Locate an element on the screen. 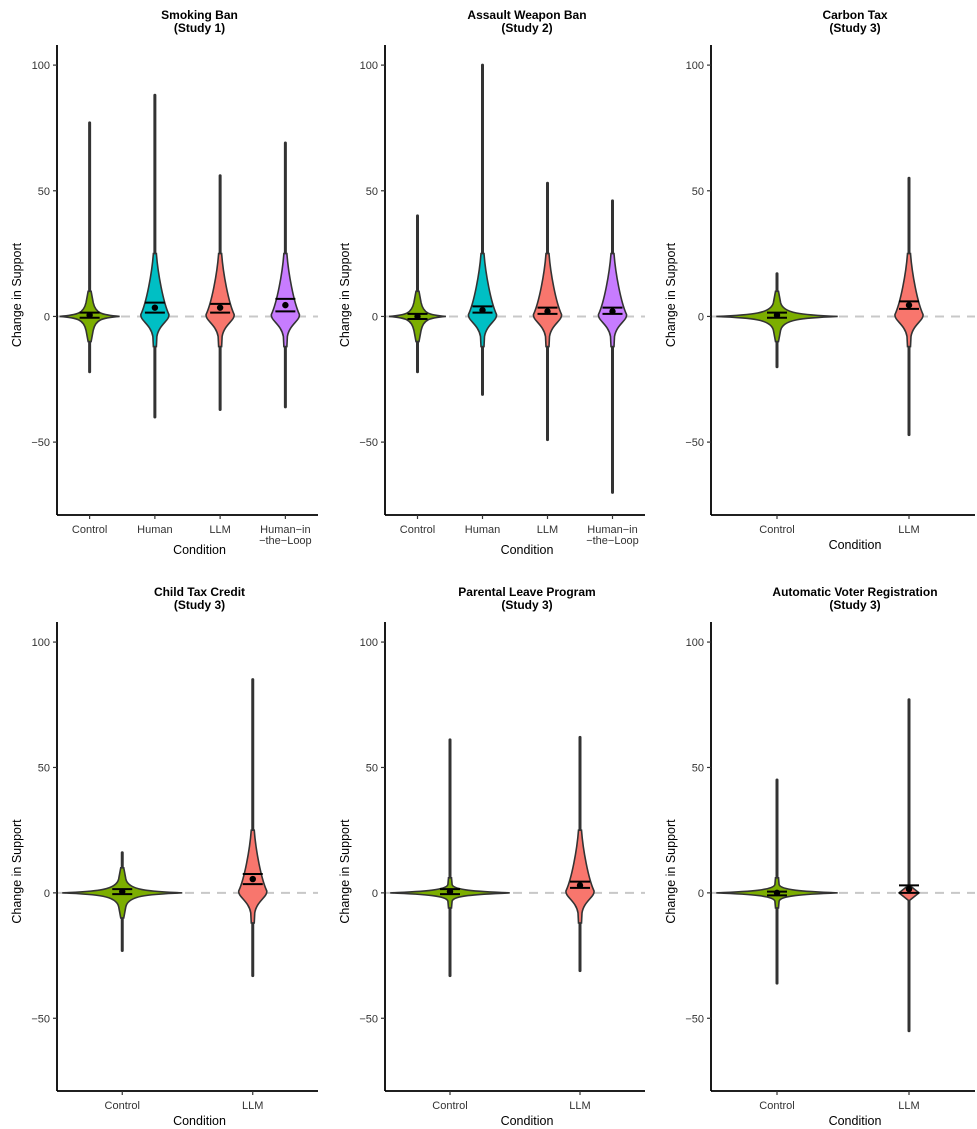  panel-title: Carbon Tax is located at coordinates (854, 15).